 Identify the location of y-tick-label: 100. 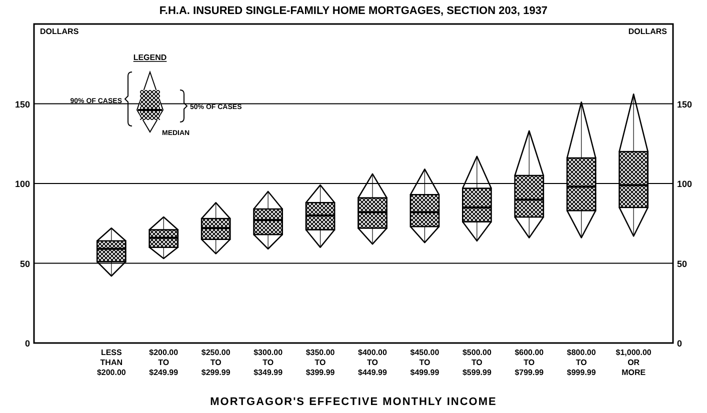
(22, 184).